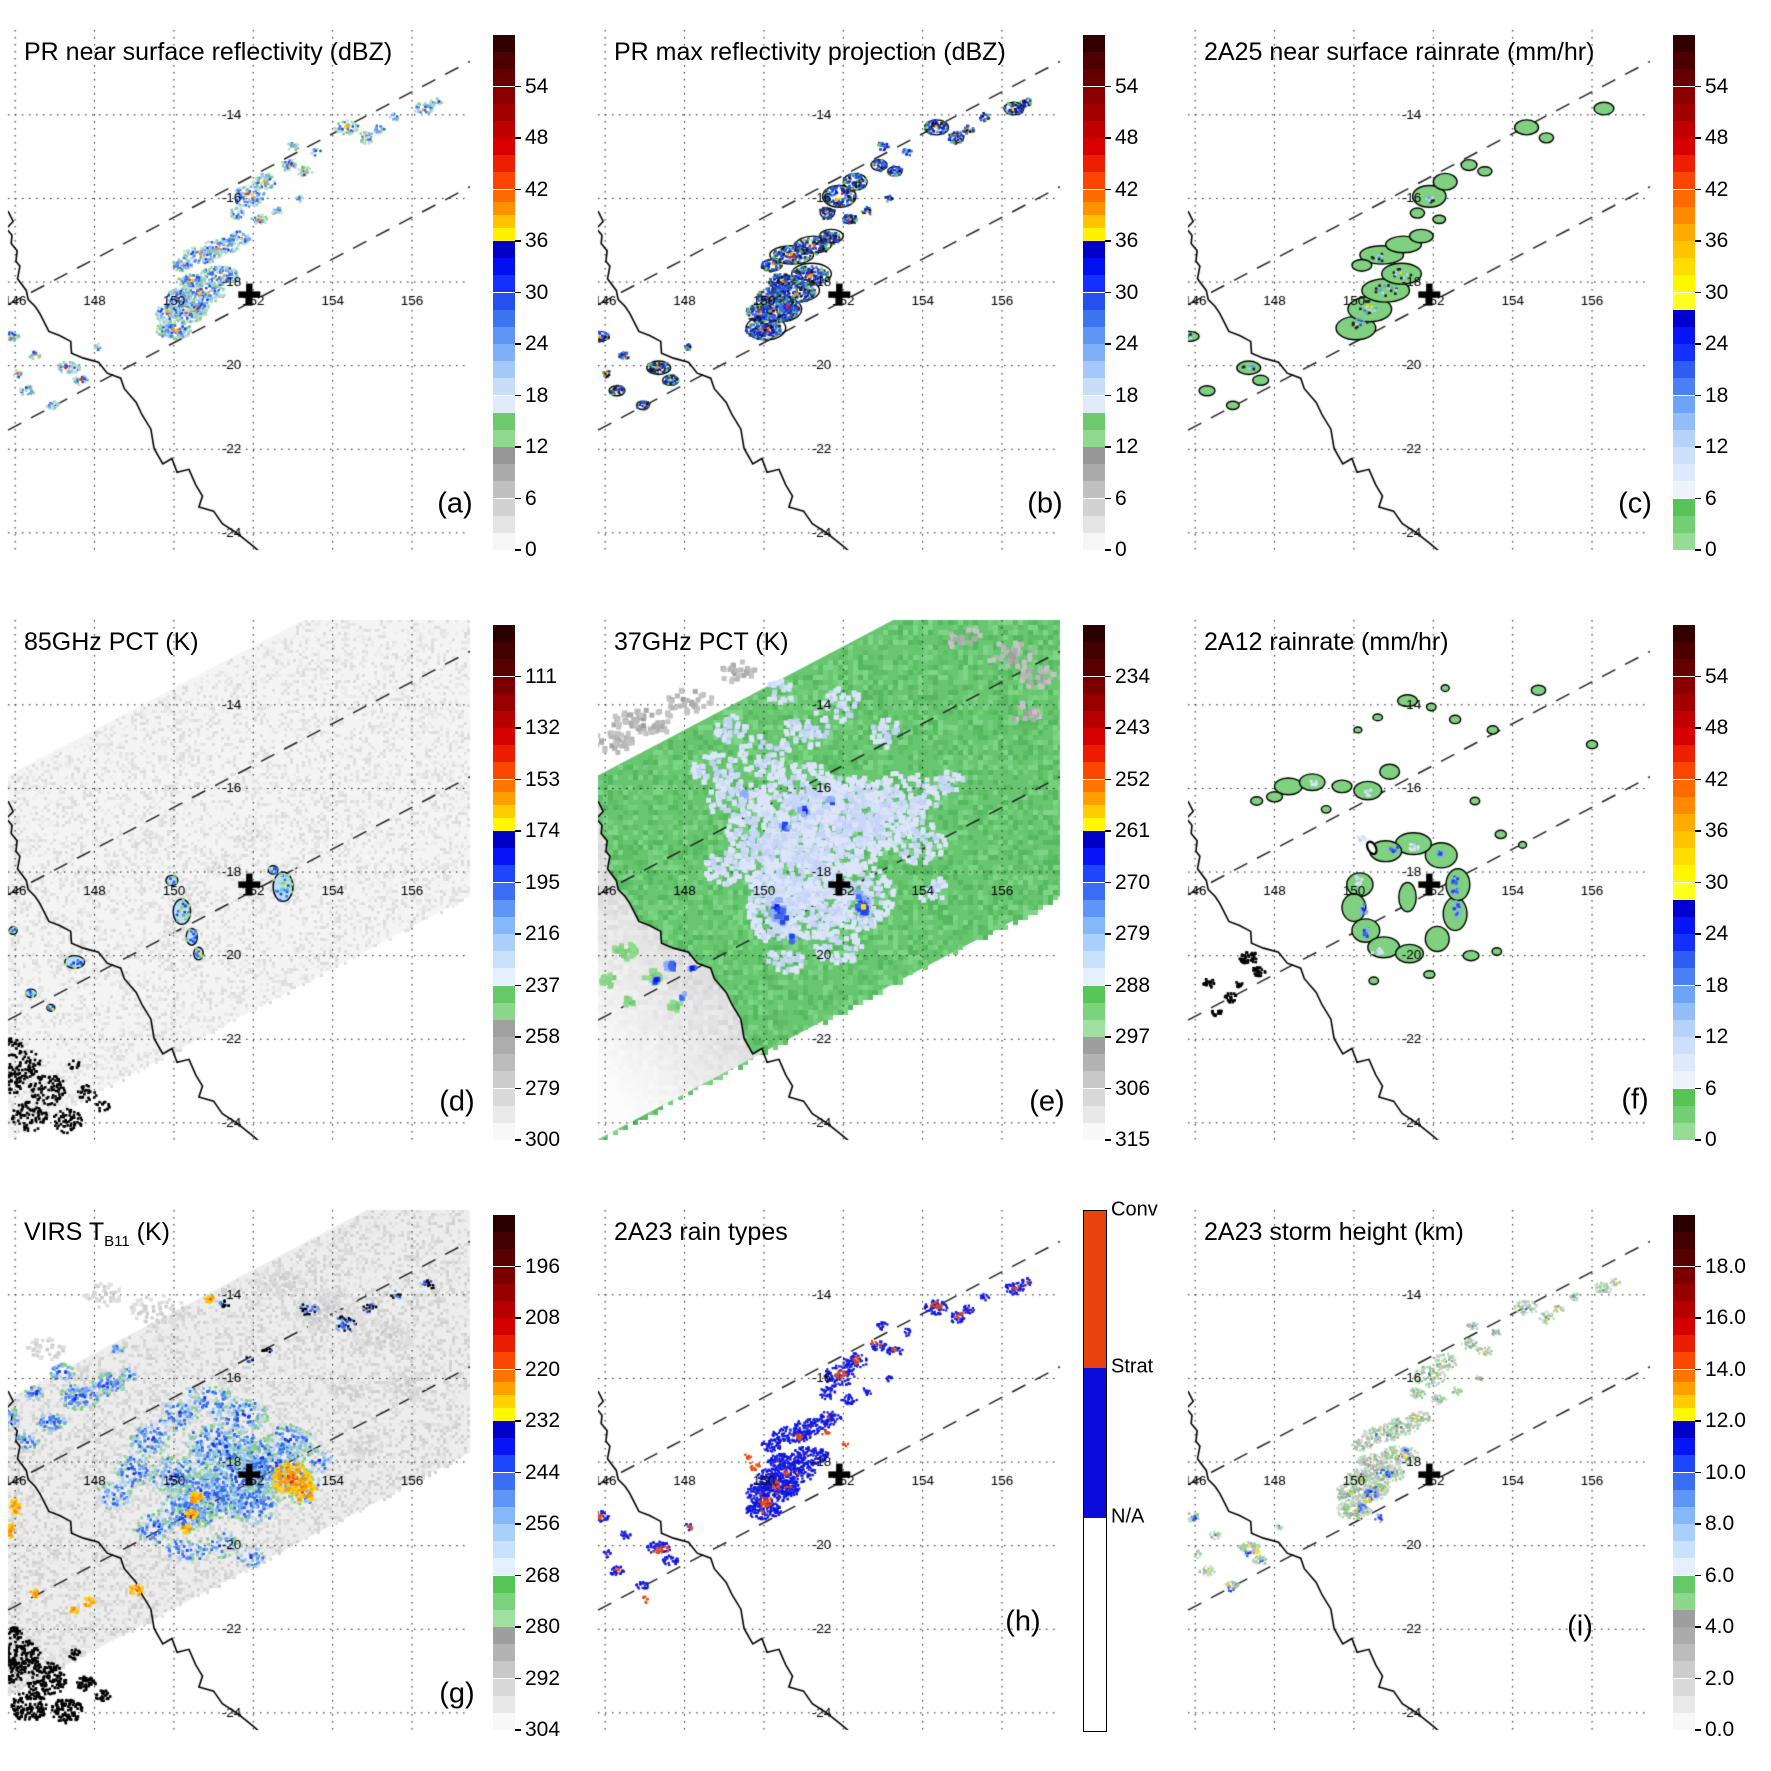 This screenshot has width=1771, height=1771. What do you see at coordinates (543, 933) in the screenshot?
I see `colorbar-tick-label: 216` at bounding box center [543, 933].